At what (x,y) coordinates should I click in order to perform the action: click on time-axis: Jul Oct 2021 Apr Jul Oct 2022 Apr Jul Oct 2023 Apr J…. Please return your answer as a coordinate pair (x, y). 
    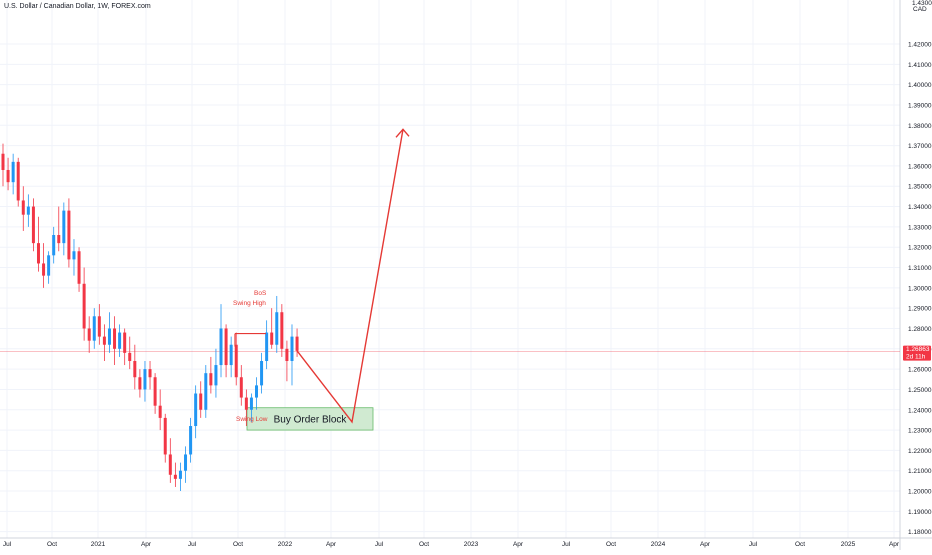
    Looking at the image, I should click on (451, 544).